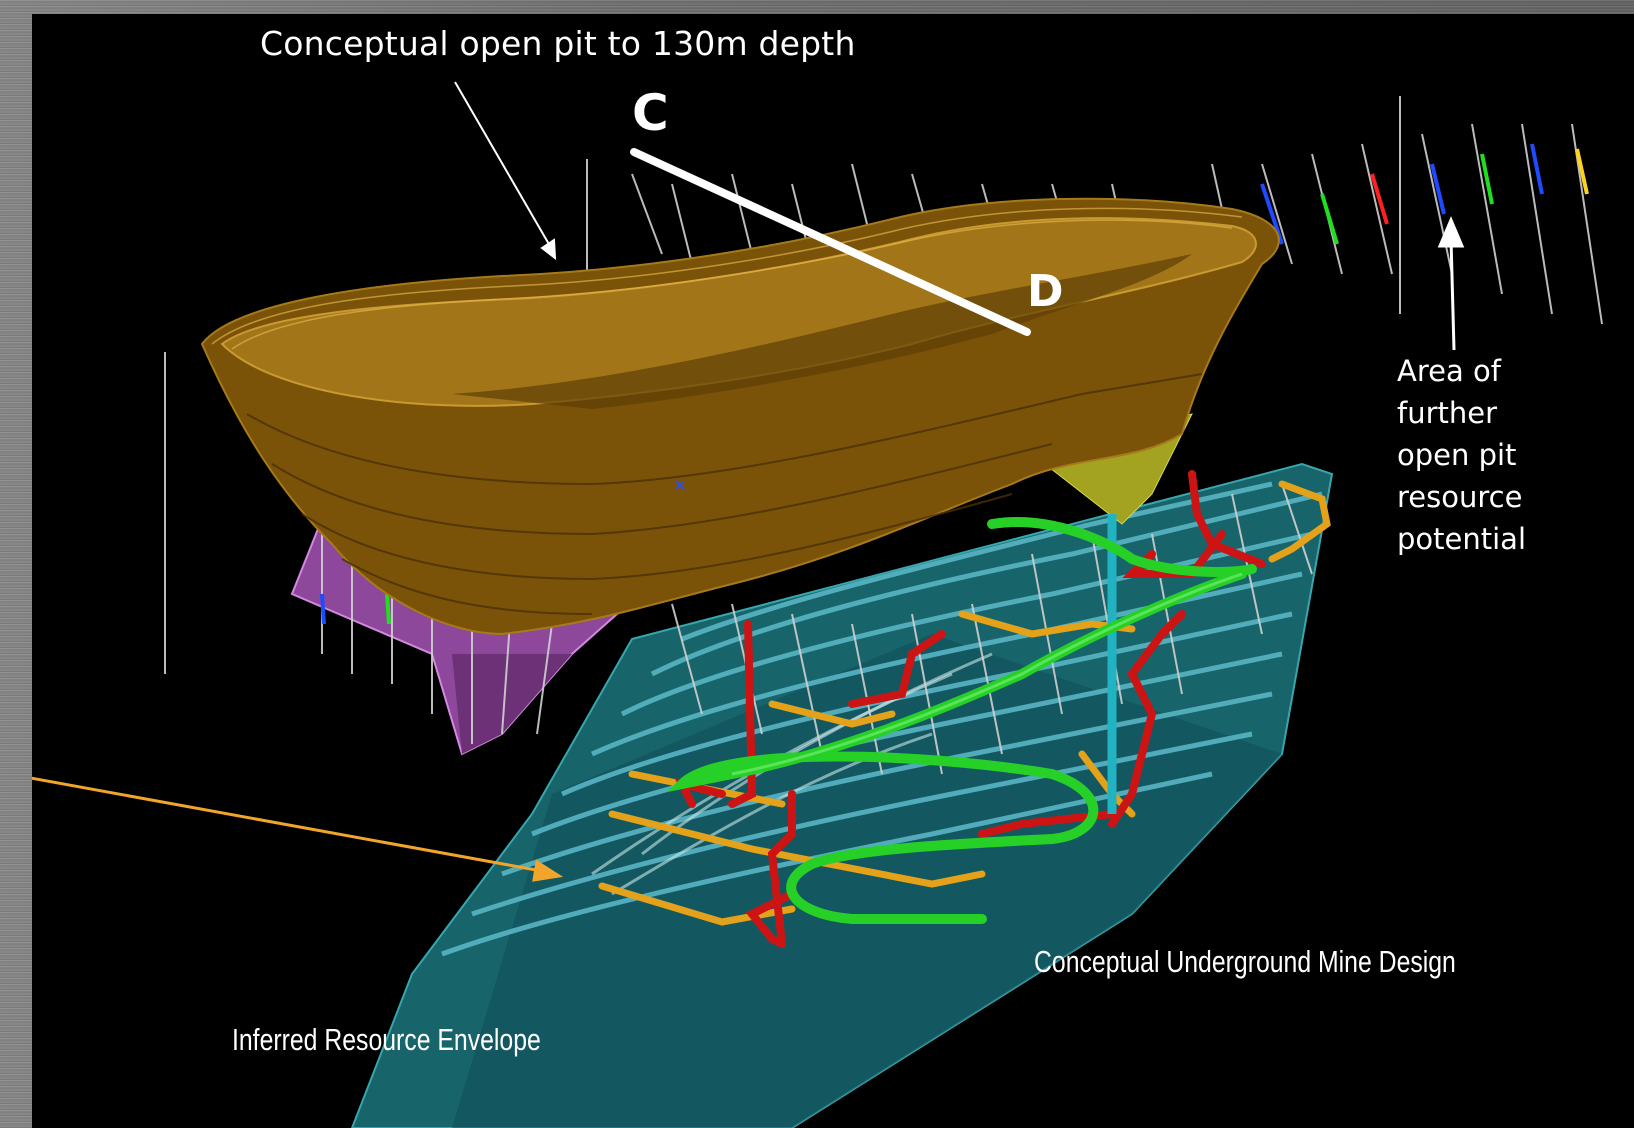  I want to click on section-point-d: D, so click(1045, 291).